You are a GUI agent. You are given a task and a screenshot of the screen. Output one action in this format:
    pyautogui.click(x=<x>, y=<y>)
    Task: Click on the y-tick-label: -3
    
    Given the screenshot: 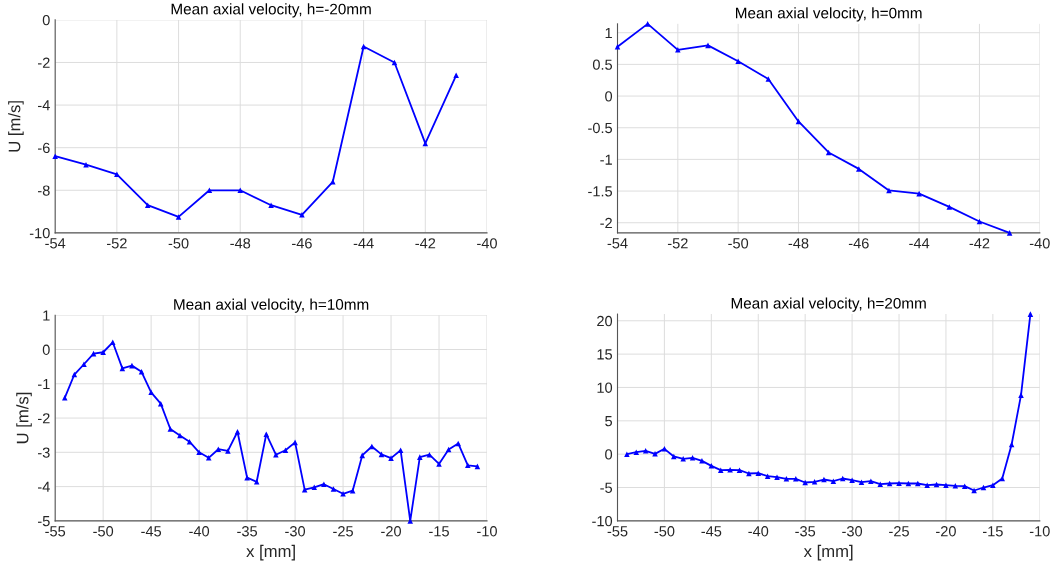 What is the action you would take?
    pyautogui.click(x=43, y=452)
    